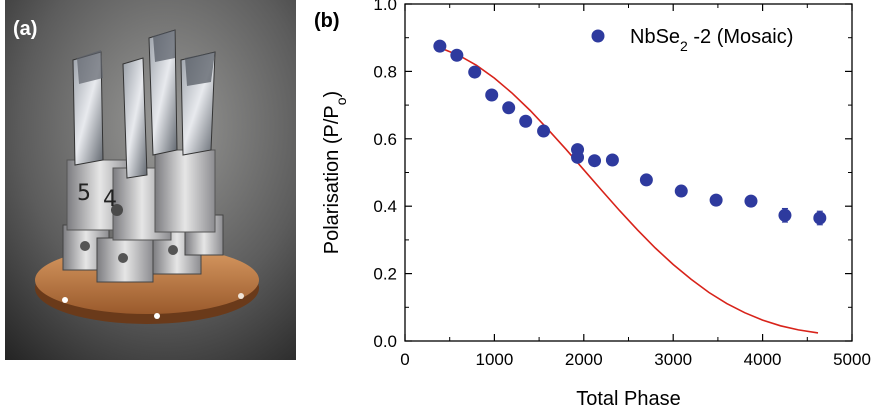  Describe the element at coordinates (628, 399) in the screenshot. I see `x-axis-title: Total Phase` at that location.